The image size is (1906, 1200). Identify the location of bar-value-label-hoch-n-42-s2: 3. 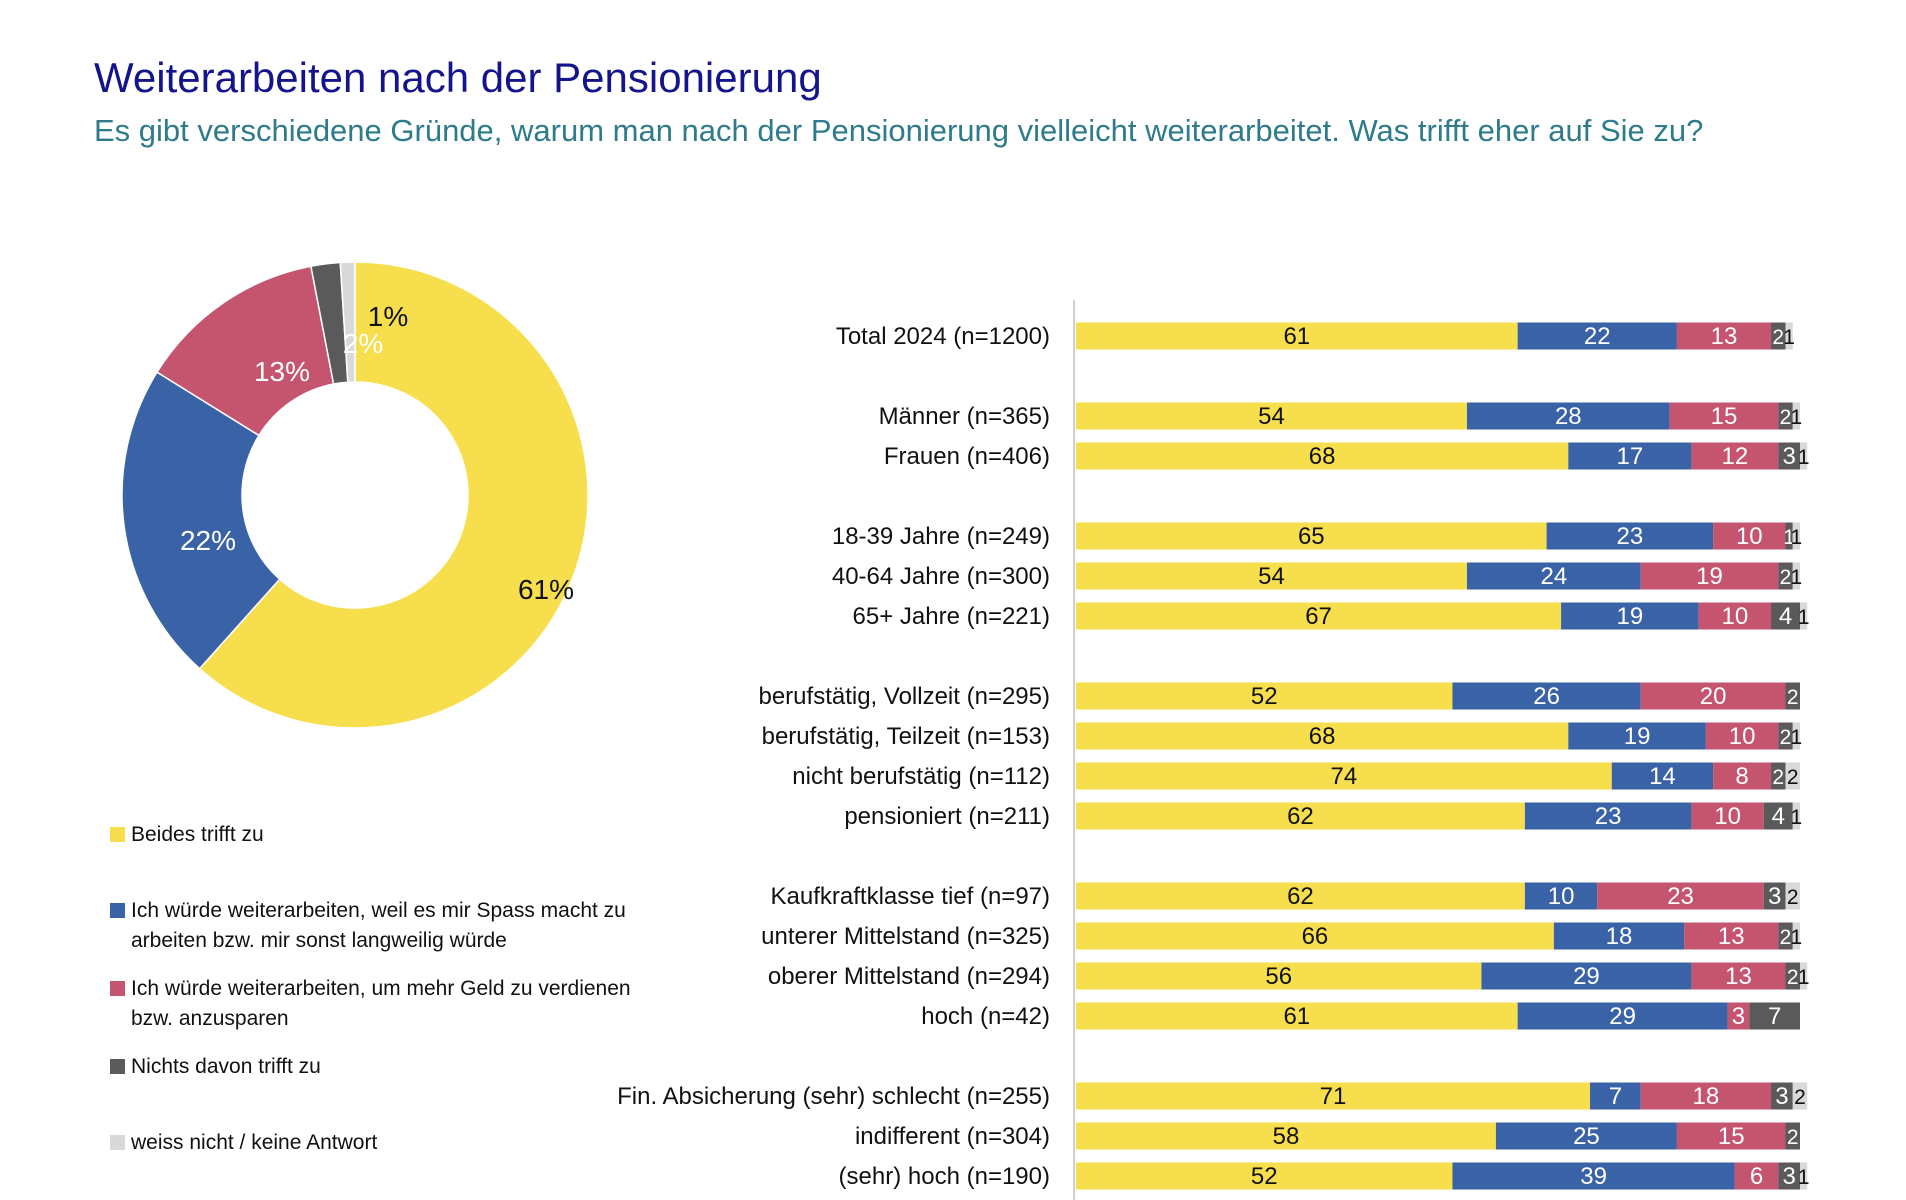
(1738, 1016).